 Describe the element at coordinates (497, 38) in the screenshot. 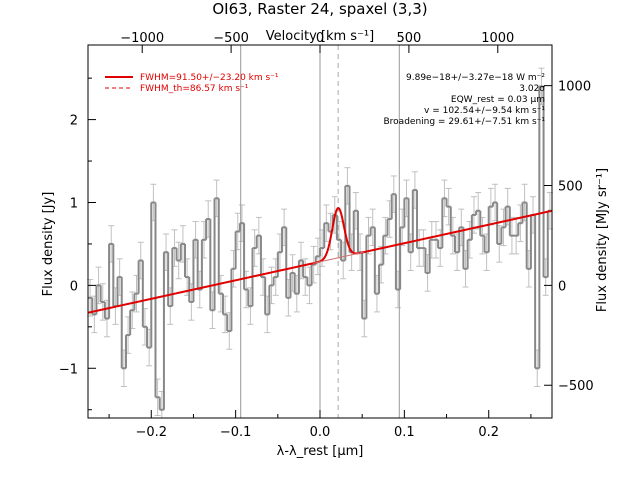

I see `top-tick-label: 1000` at that location.